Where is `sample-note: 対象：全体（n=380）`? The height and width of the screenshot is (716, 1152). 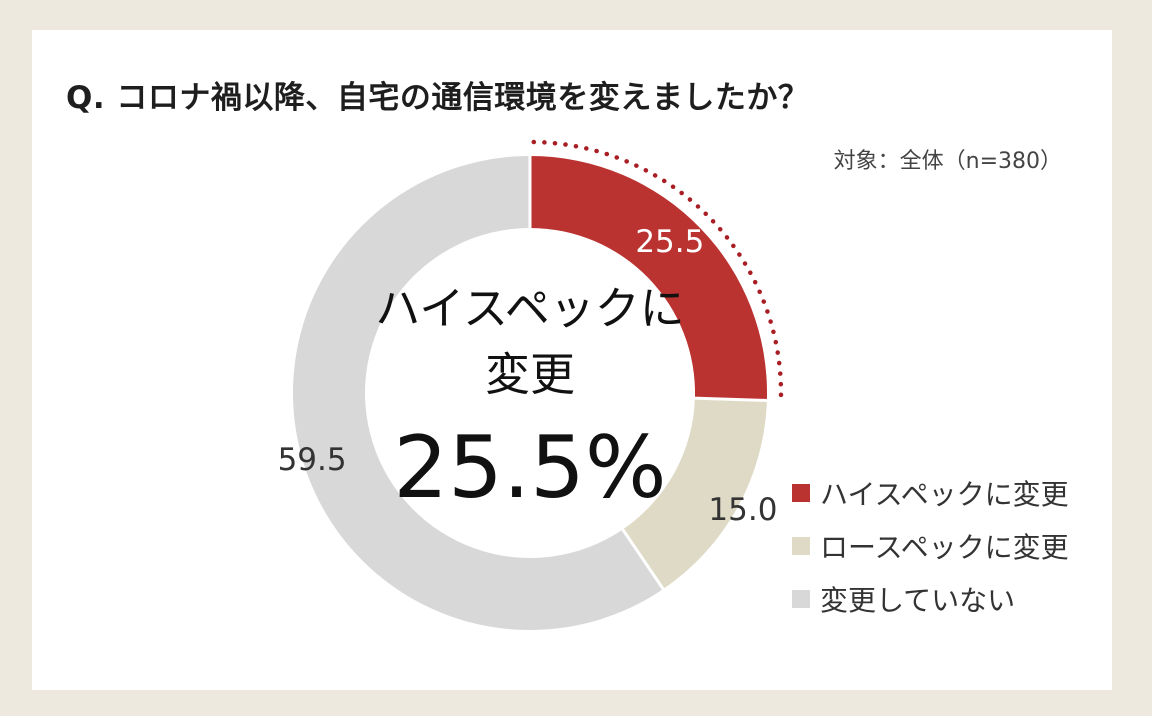
sample-note: 対象：全体（n=380） is located at coordinates (947, 161).